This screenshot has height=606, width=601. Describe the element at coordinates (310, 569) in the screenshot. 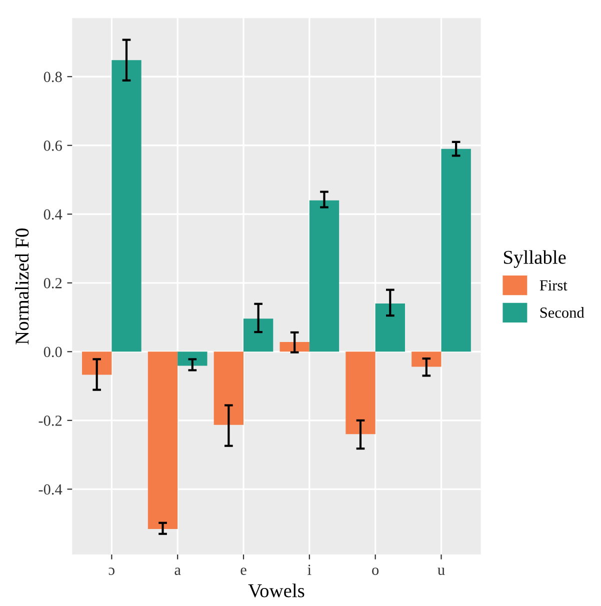

I see `x-tick-label: i` at that location.